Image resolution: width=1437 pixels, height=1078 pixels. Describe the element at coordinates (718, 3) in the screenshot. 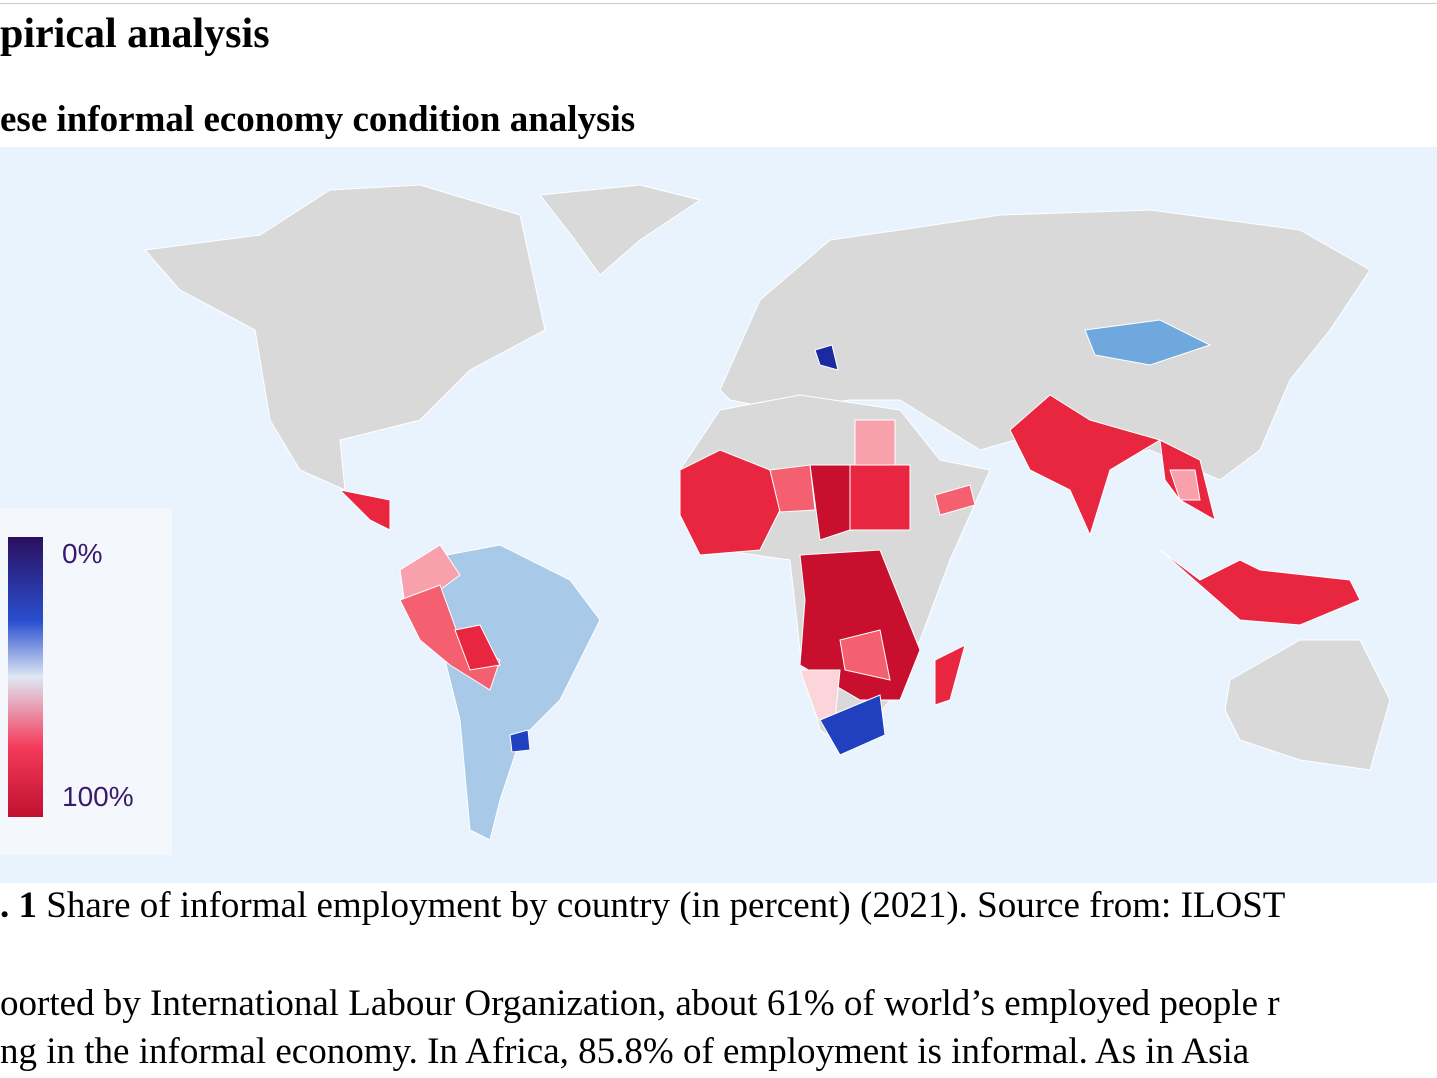

I see `top-rule` at that location.